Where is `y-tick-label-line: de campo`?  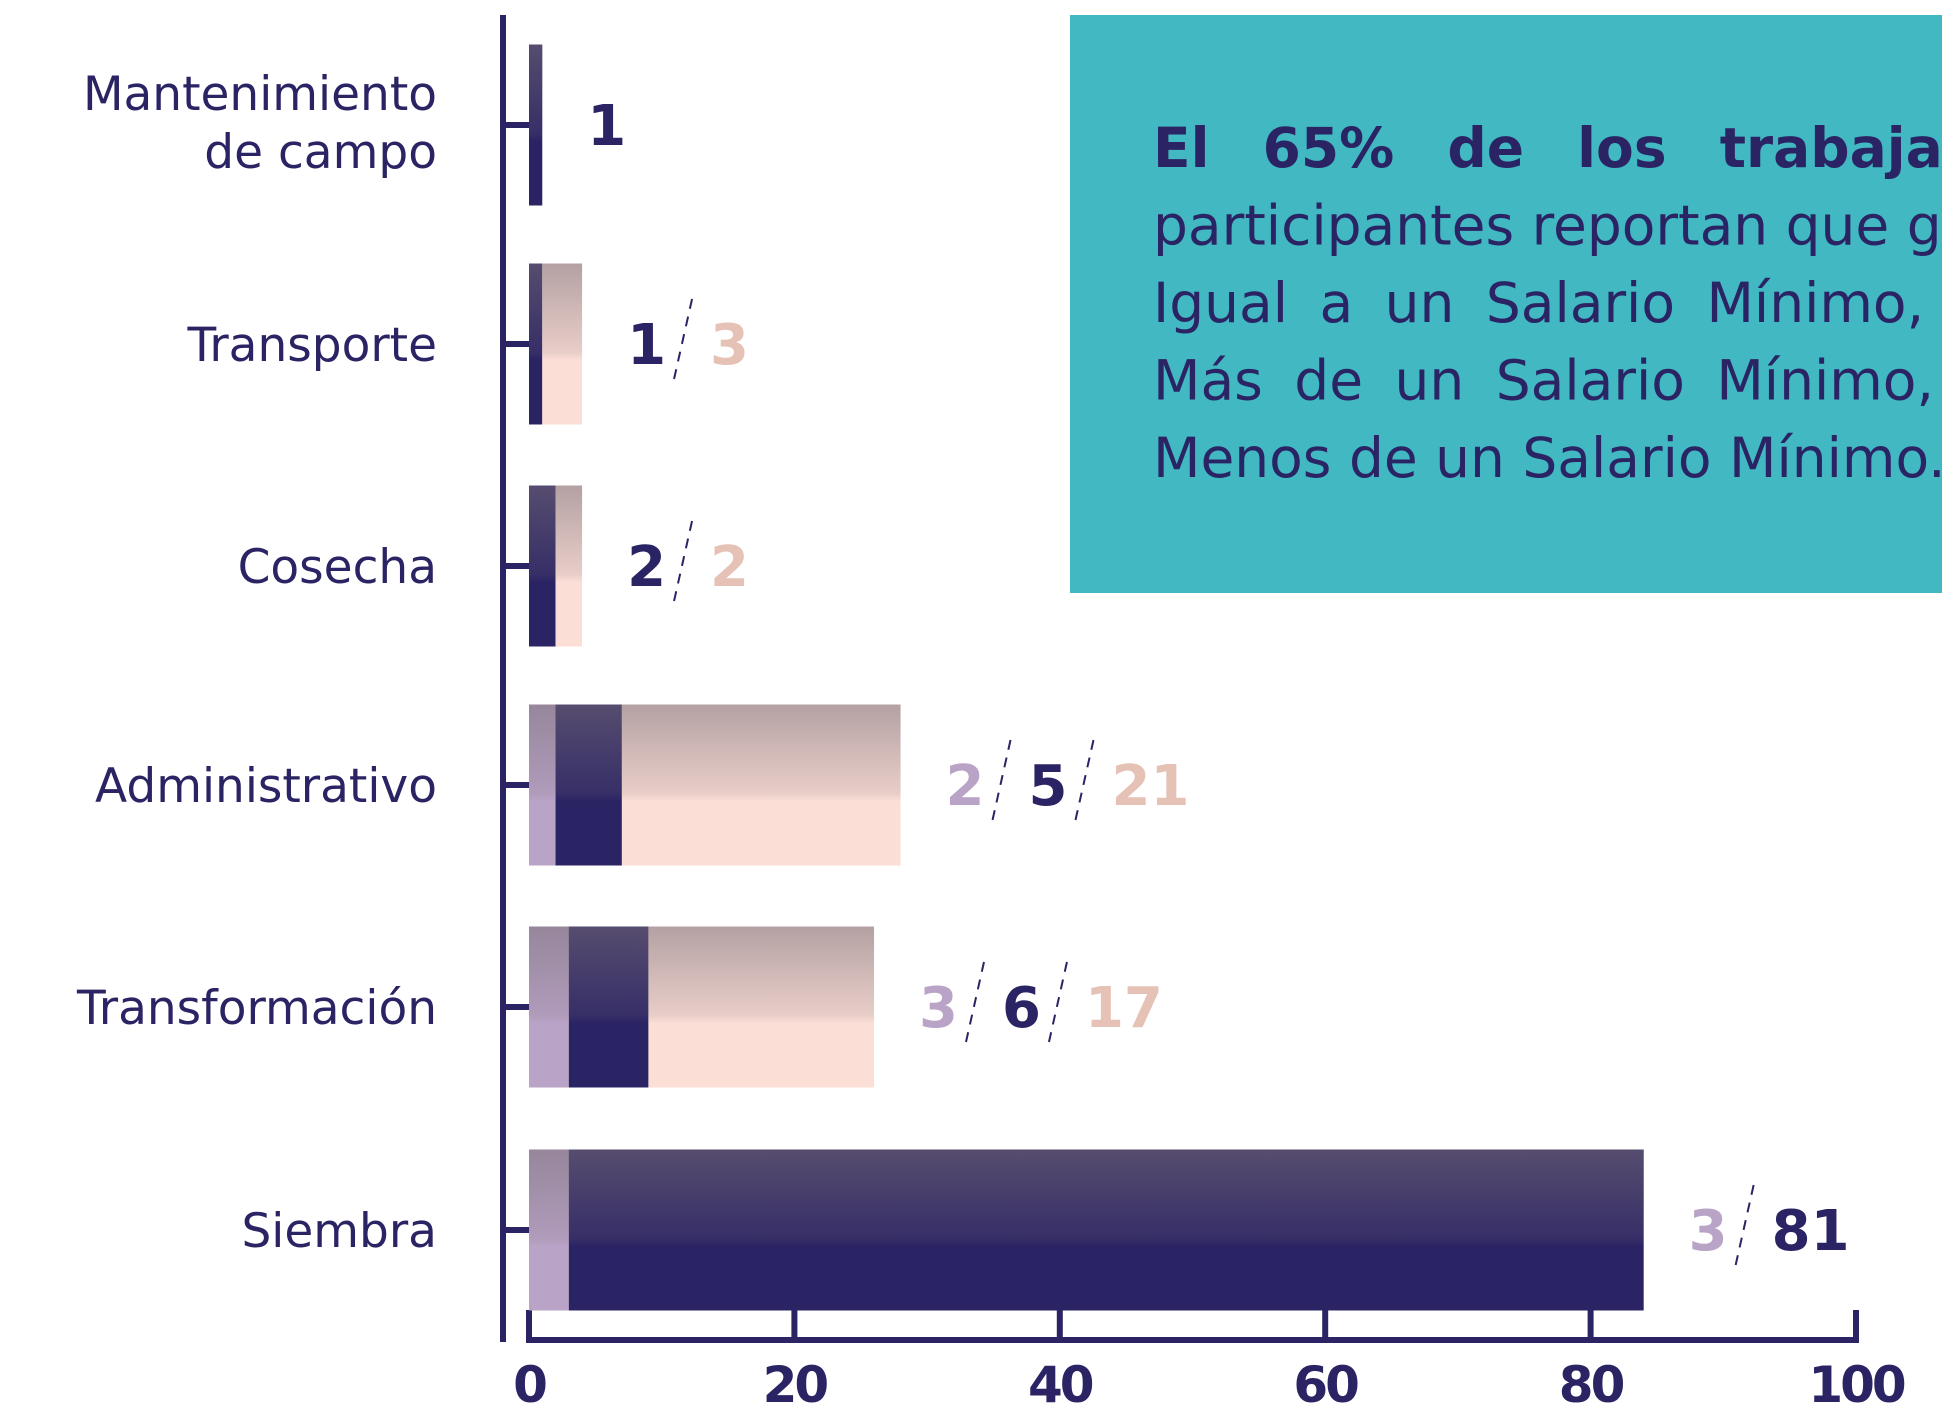
y-tick-label-line: de campo is located at coordinates (320, 152).